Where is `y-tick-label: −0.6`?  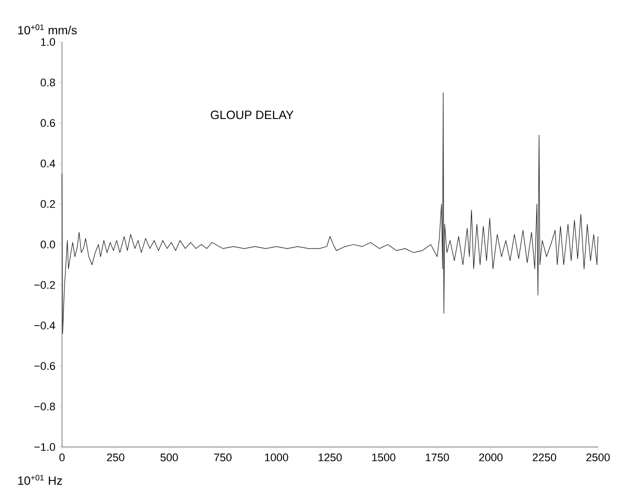
y-tick-label: −0.6 is located at coordinates (45, 366).